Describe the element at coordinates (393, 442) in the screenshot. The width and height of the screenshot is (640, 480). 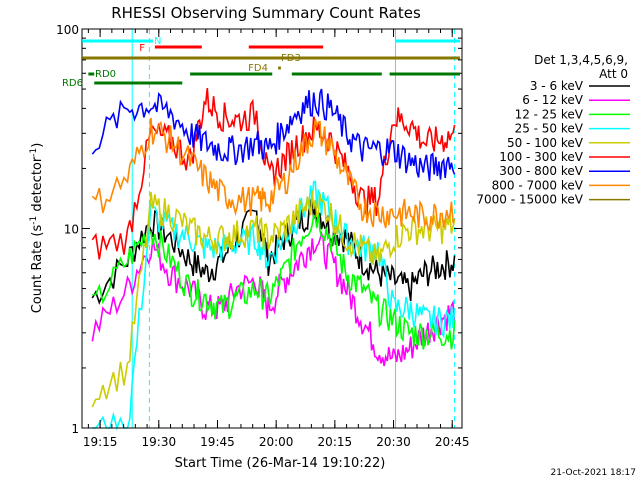
I see `x-tick-label: 20:30` at that location.